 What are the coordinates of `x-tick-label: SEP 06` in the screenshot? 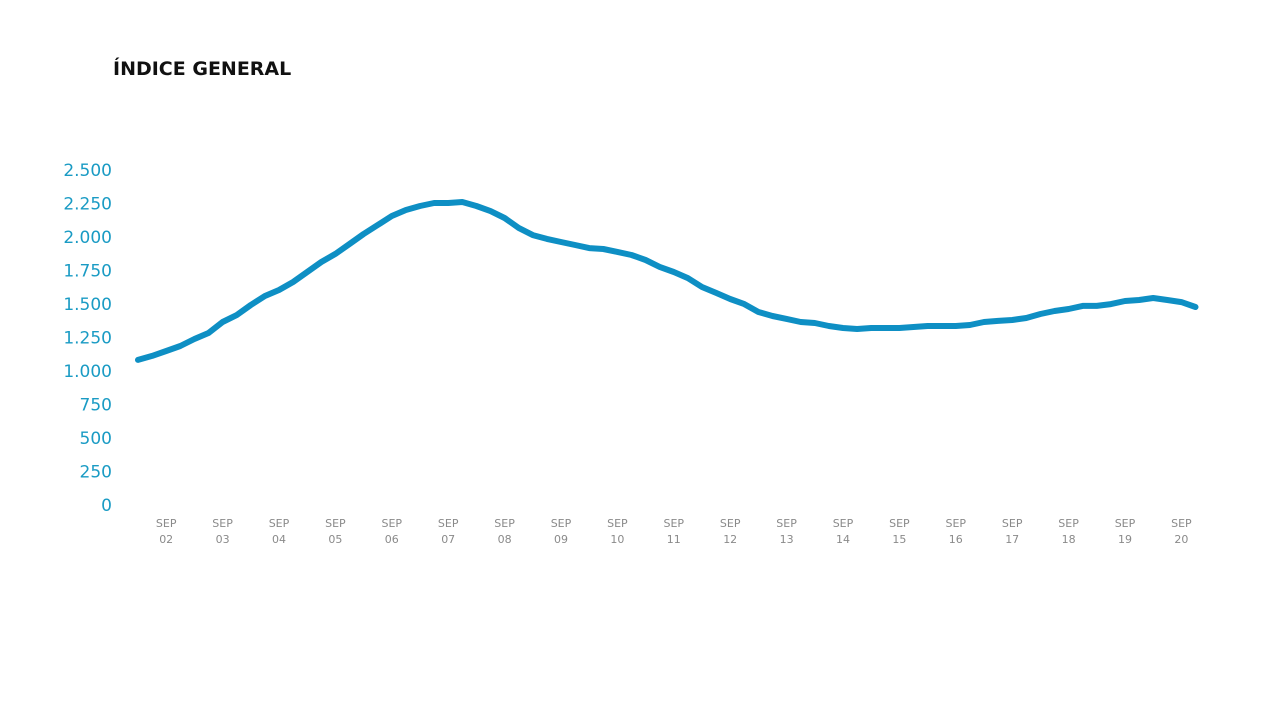 It's located at (392, 531).